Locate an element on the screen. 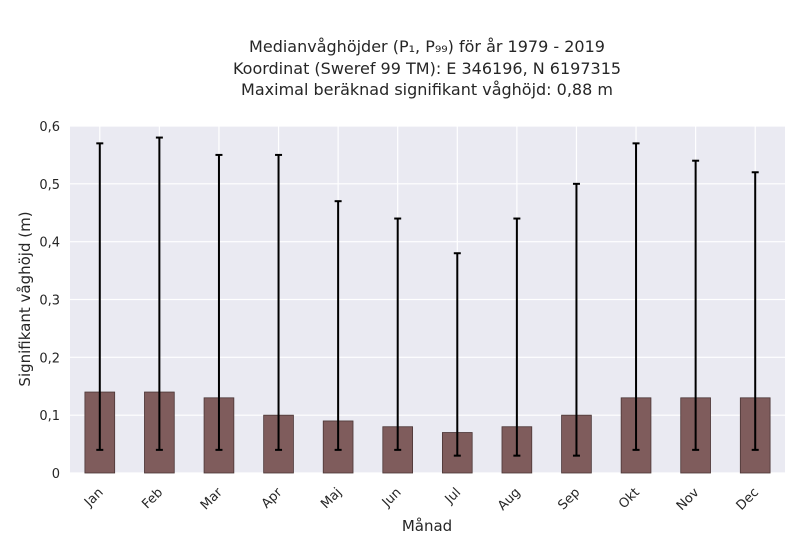 The height and width of the screenshot is (550, 800). x-tick-label: Jan is located at coordinates (93, 497).